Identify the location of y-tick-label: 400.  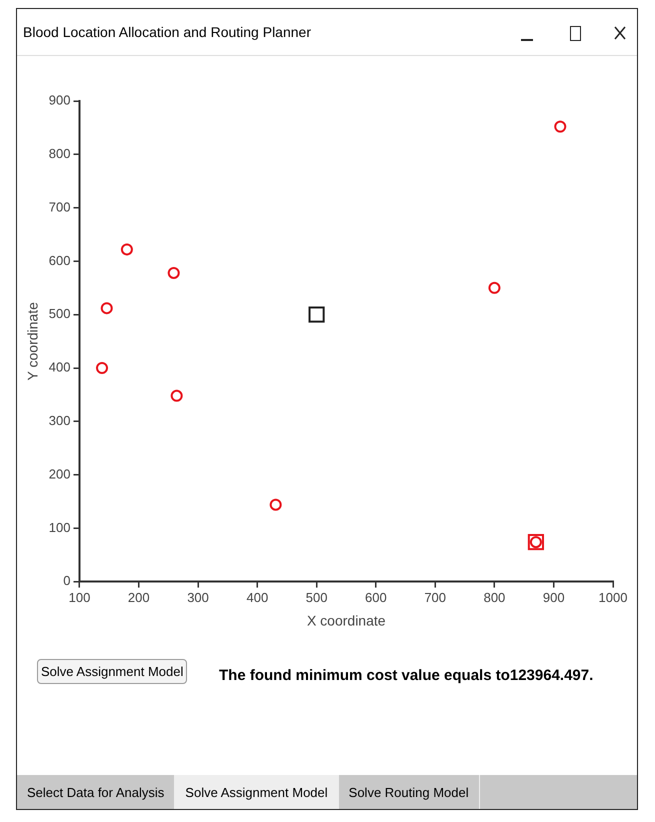
(59, 367).